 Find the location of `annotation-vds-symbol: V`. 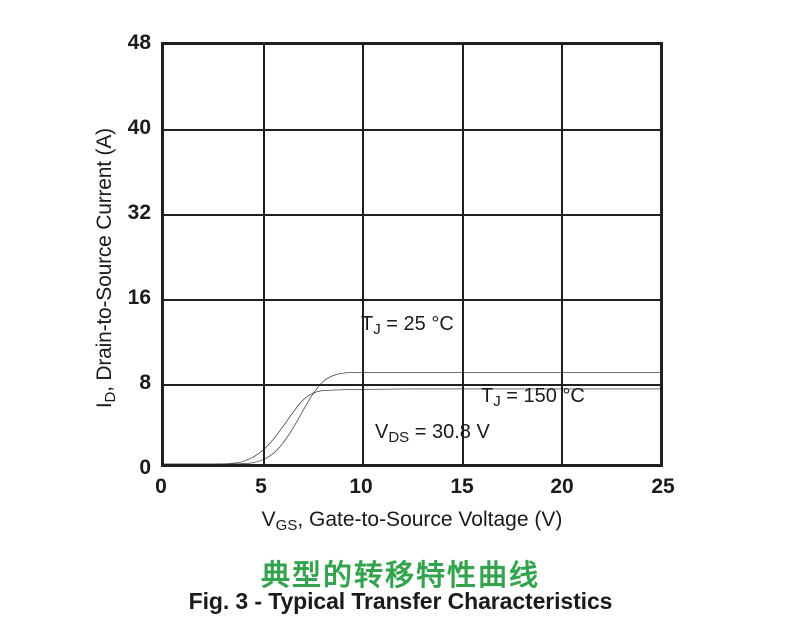

annotation-vds-symbol: V is located at coordinates (382, 432).